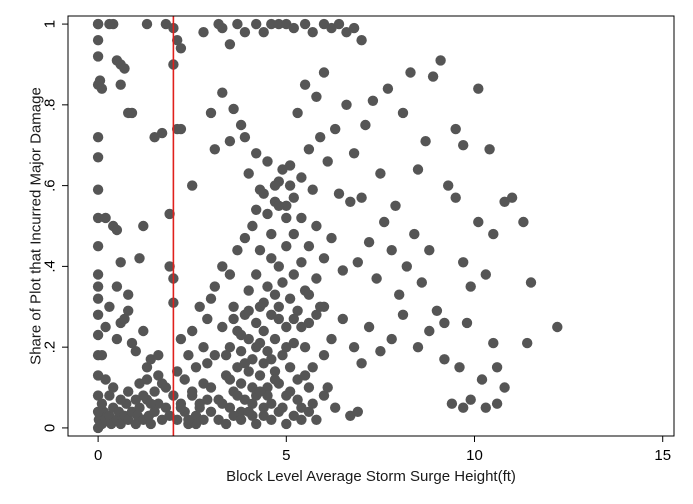 This screenshot has width=693, height=504. I want to click on y-tick-label: 0, so click(50, 428).